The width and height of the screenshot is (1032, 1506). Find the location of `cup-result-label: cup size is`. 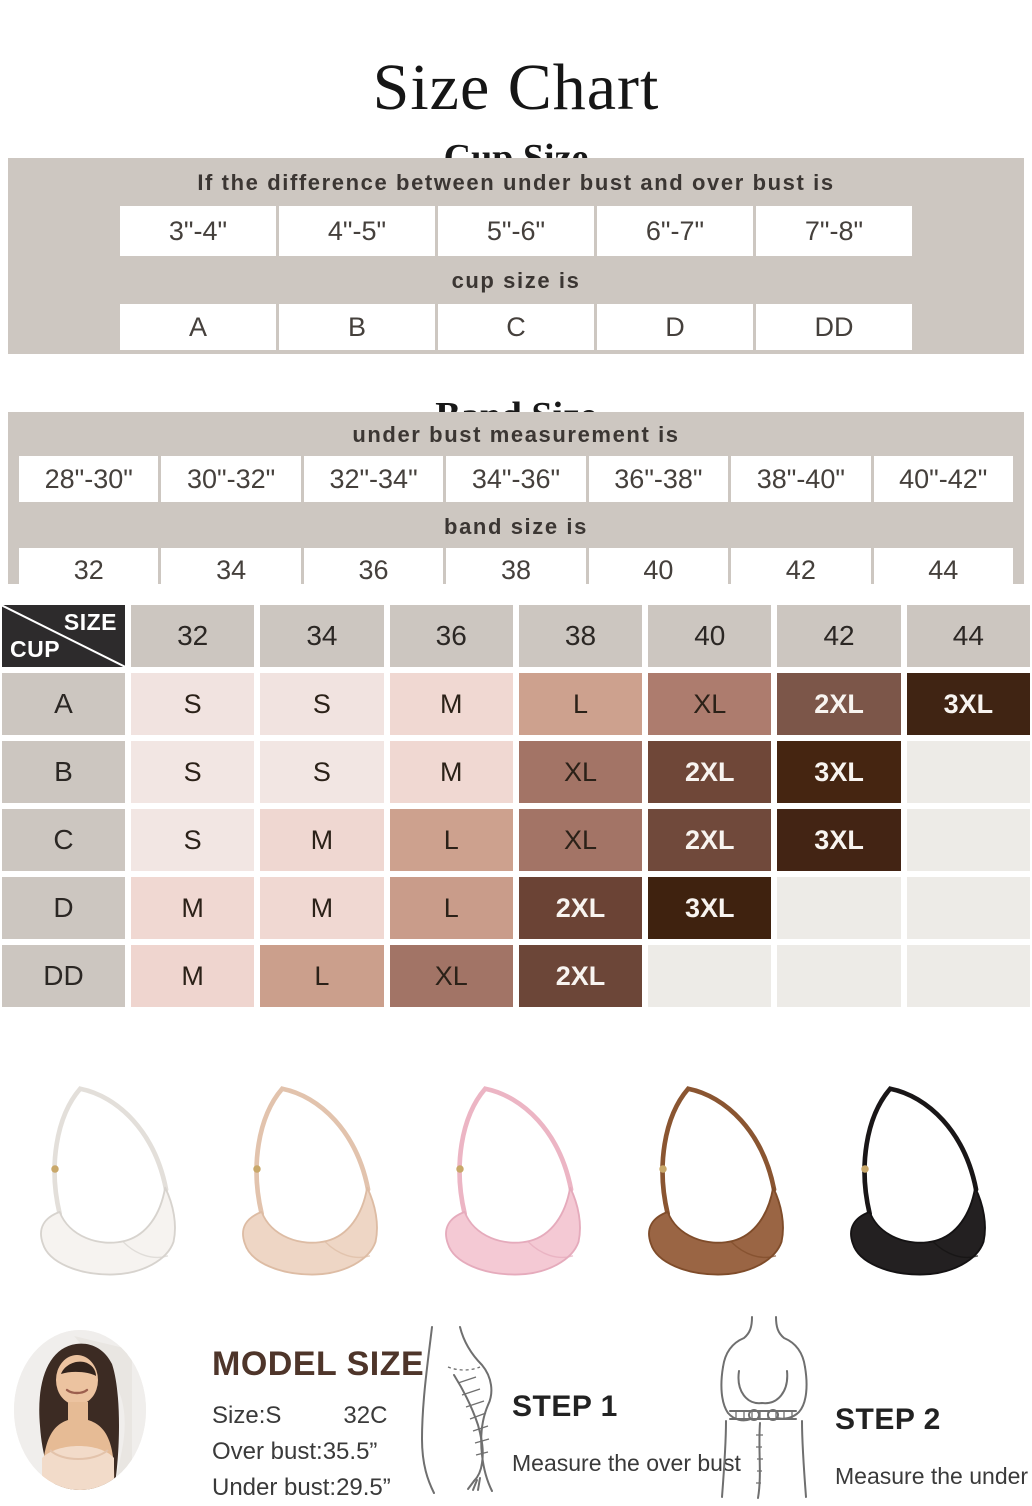

cup-result-label: cup size is is located at coordinates (516, 280).